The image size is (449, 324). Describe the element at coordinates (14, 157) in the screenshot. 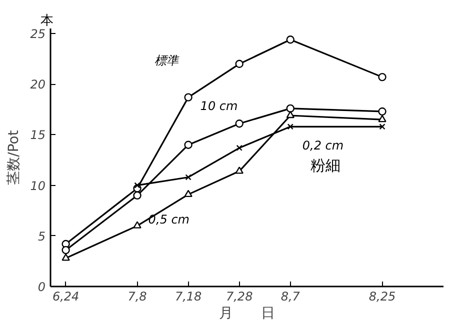

I see `y-axis-title: 茎数/Pot` at that location.